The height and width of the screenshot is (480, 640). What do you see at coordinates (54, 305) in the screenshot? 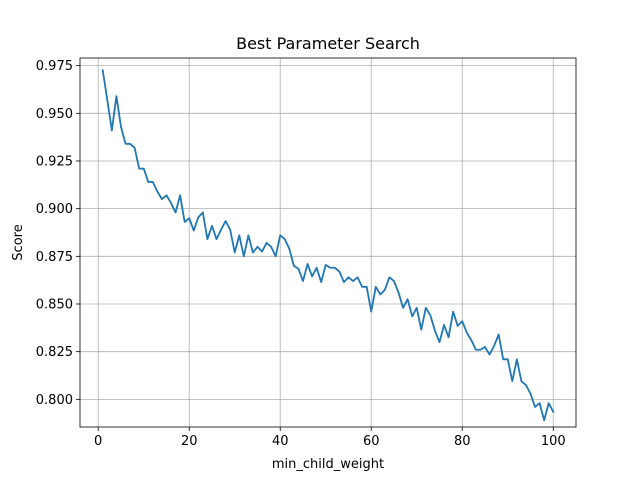
I see `y-tick-label: 0.850` at bounding box center [54, 305].